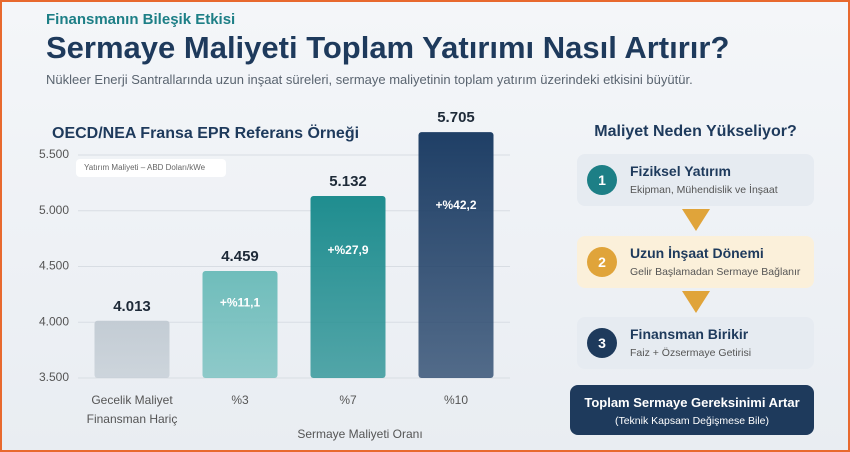 The width and height of the screenshot is (850, 452). Describe the element at coordinates (132, 306) in the screenshot. I see `value-label: 4.013` at that location.